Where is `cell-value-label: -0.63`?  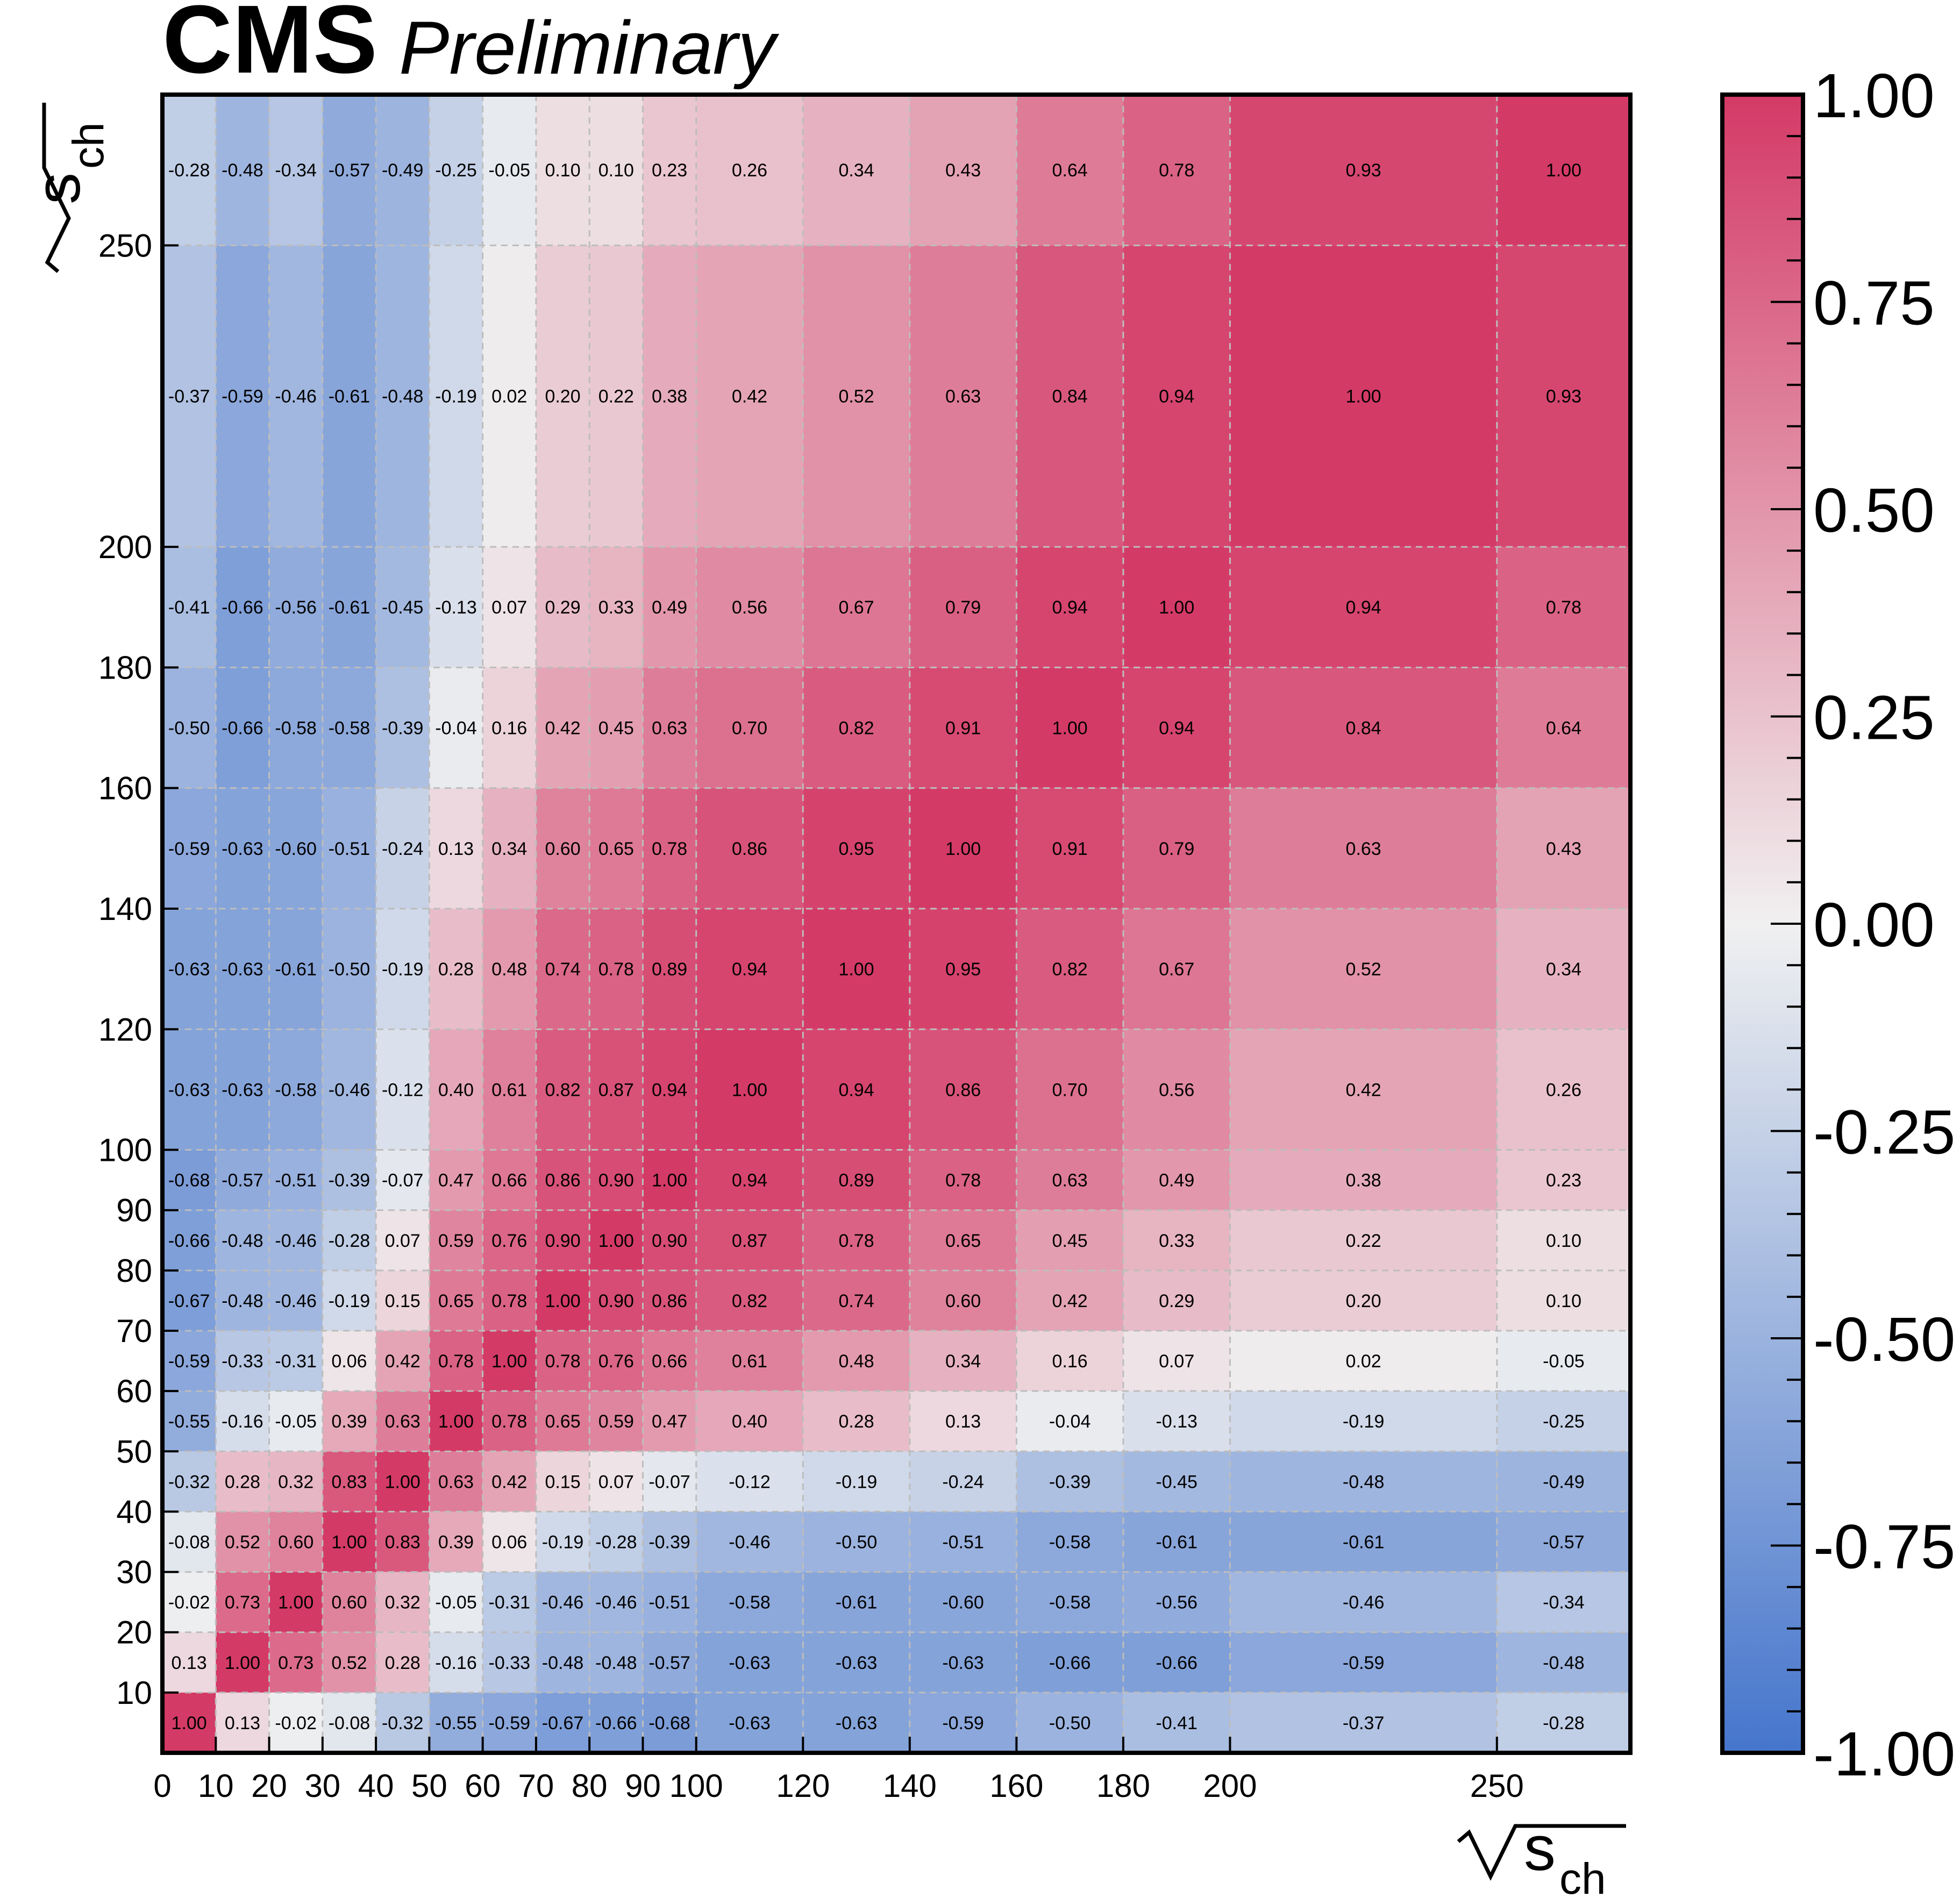
cell-value-label: -0.63 is located at coordinates (242, 1090).